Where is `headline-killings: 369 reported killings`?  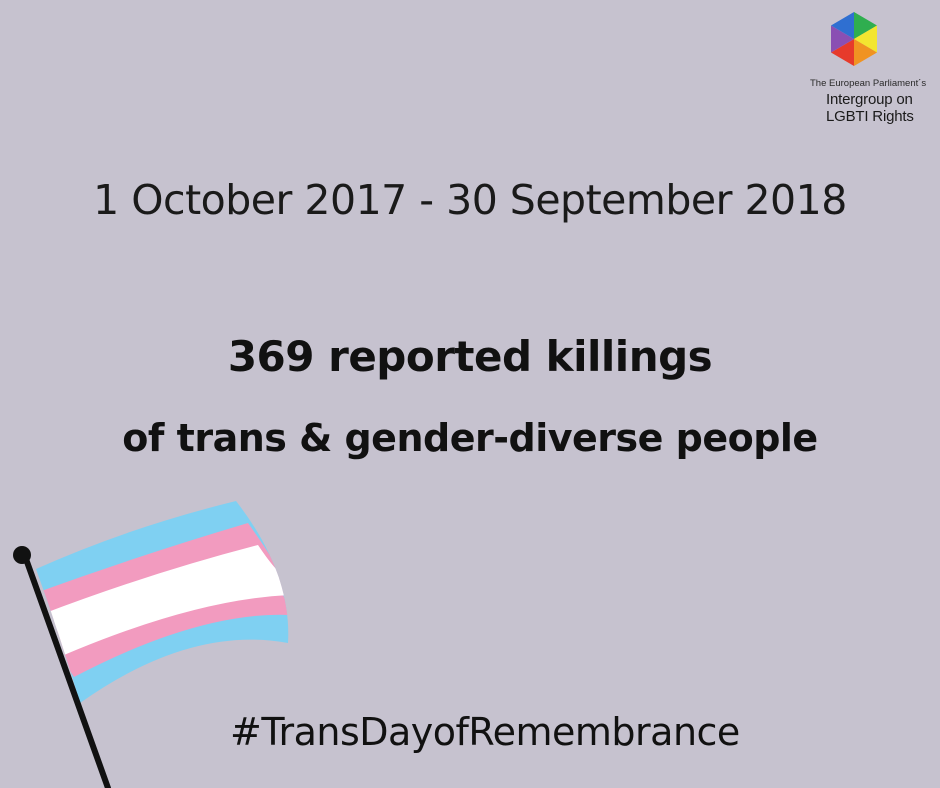 headline-killings: 369 reported killings is located at coordinates (470, 356).